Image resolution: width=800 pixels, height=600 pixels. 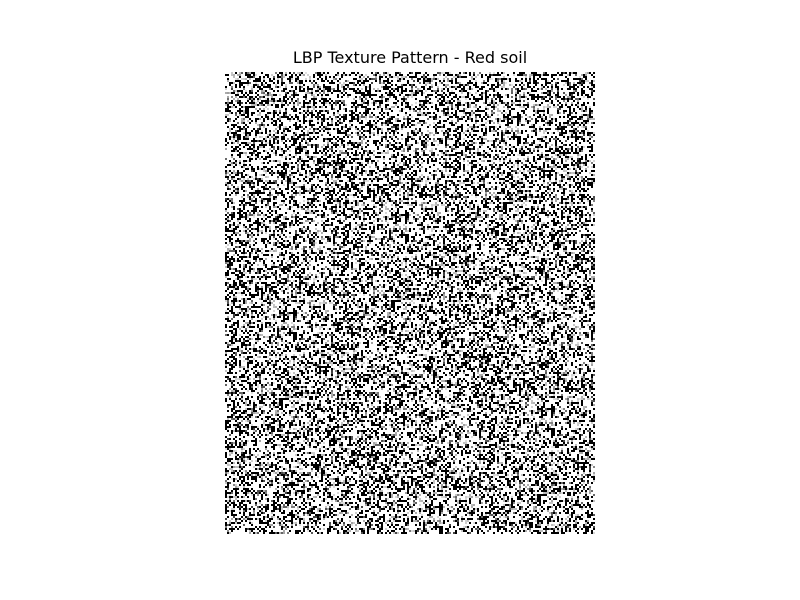 What do you see at coordinates (410, 57) in the screenshot?
I see `plot-title: LBP Texture Pattern - Red soil` at bounding box center [410, 57].